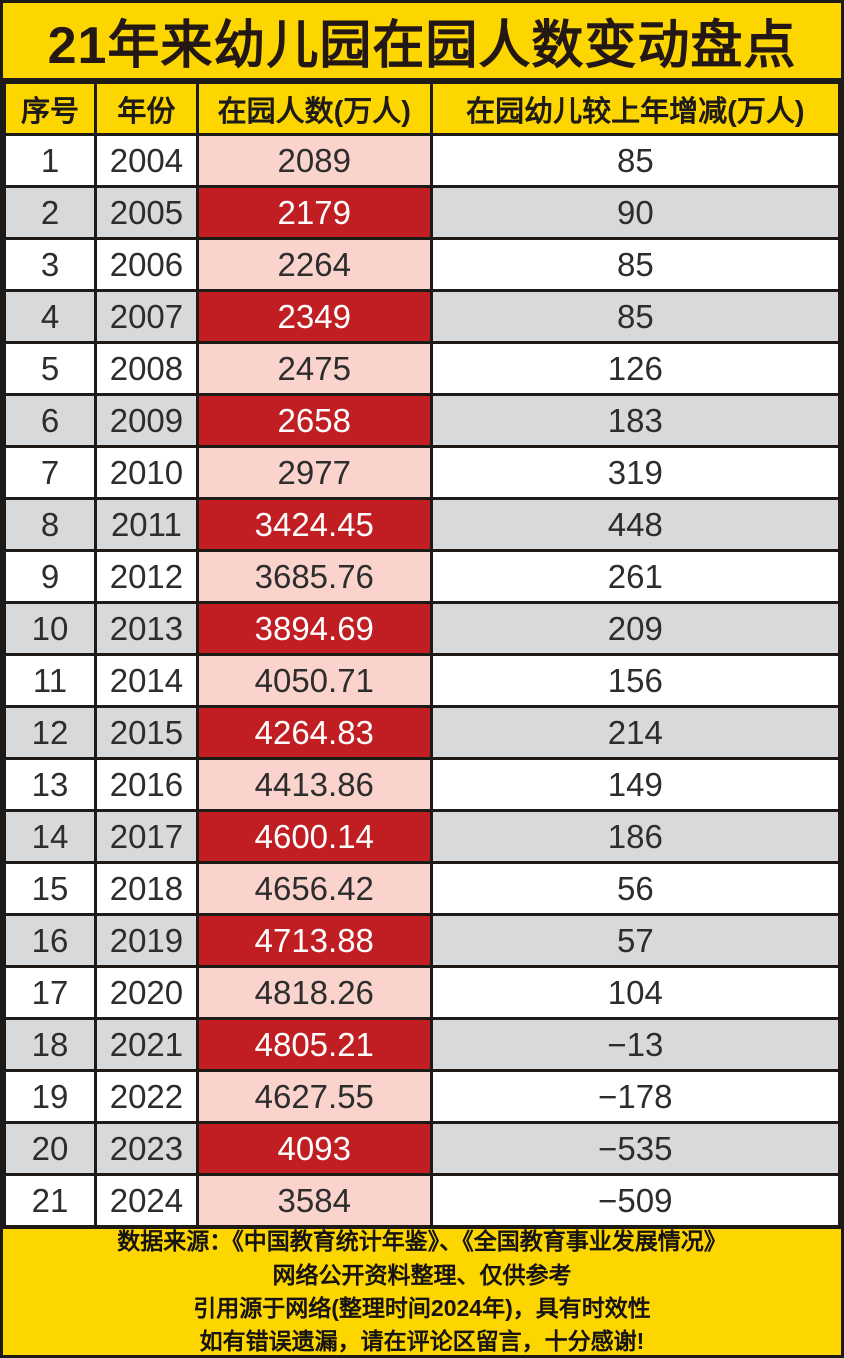 This screenshot has height=1358, width=844. Describe the element at coordinates (146, 888) in the screenshot. I see `year-cell: 2018` at that location.